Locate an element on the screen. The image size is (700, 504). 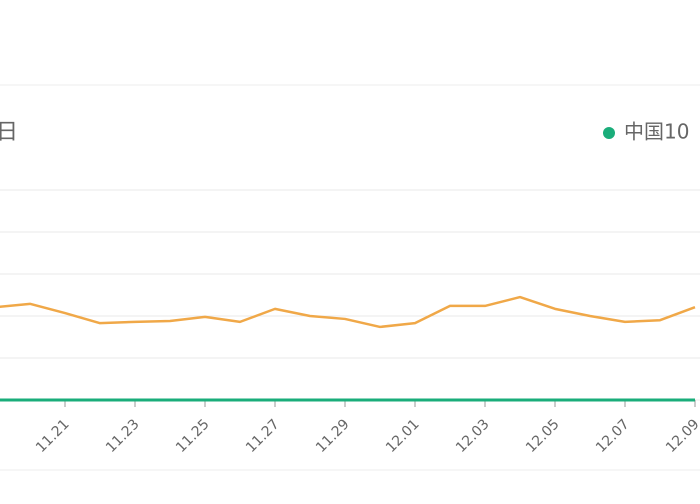
series-line is located at coordinates (348, 312).